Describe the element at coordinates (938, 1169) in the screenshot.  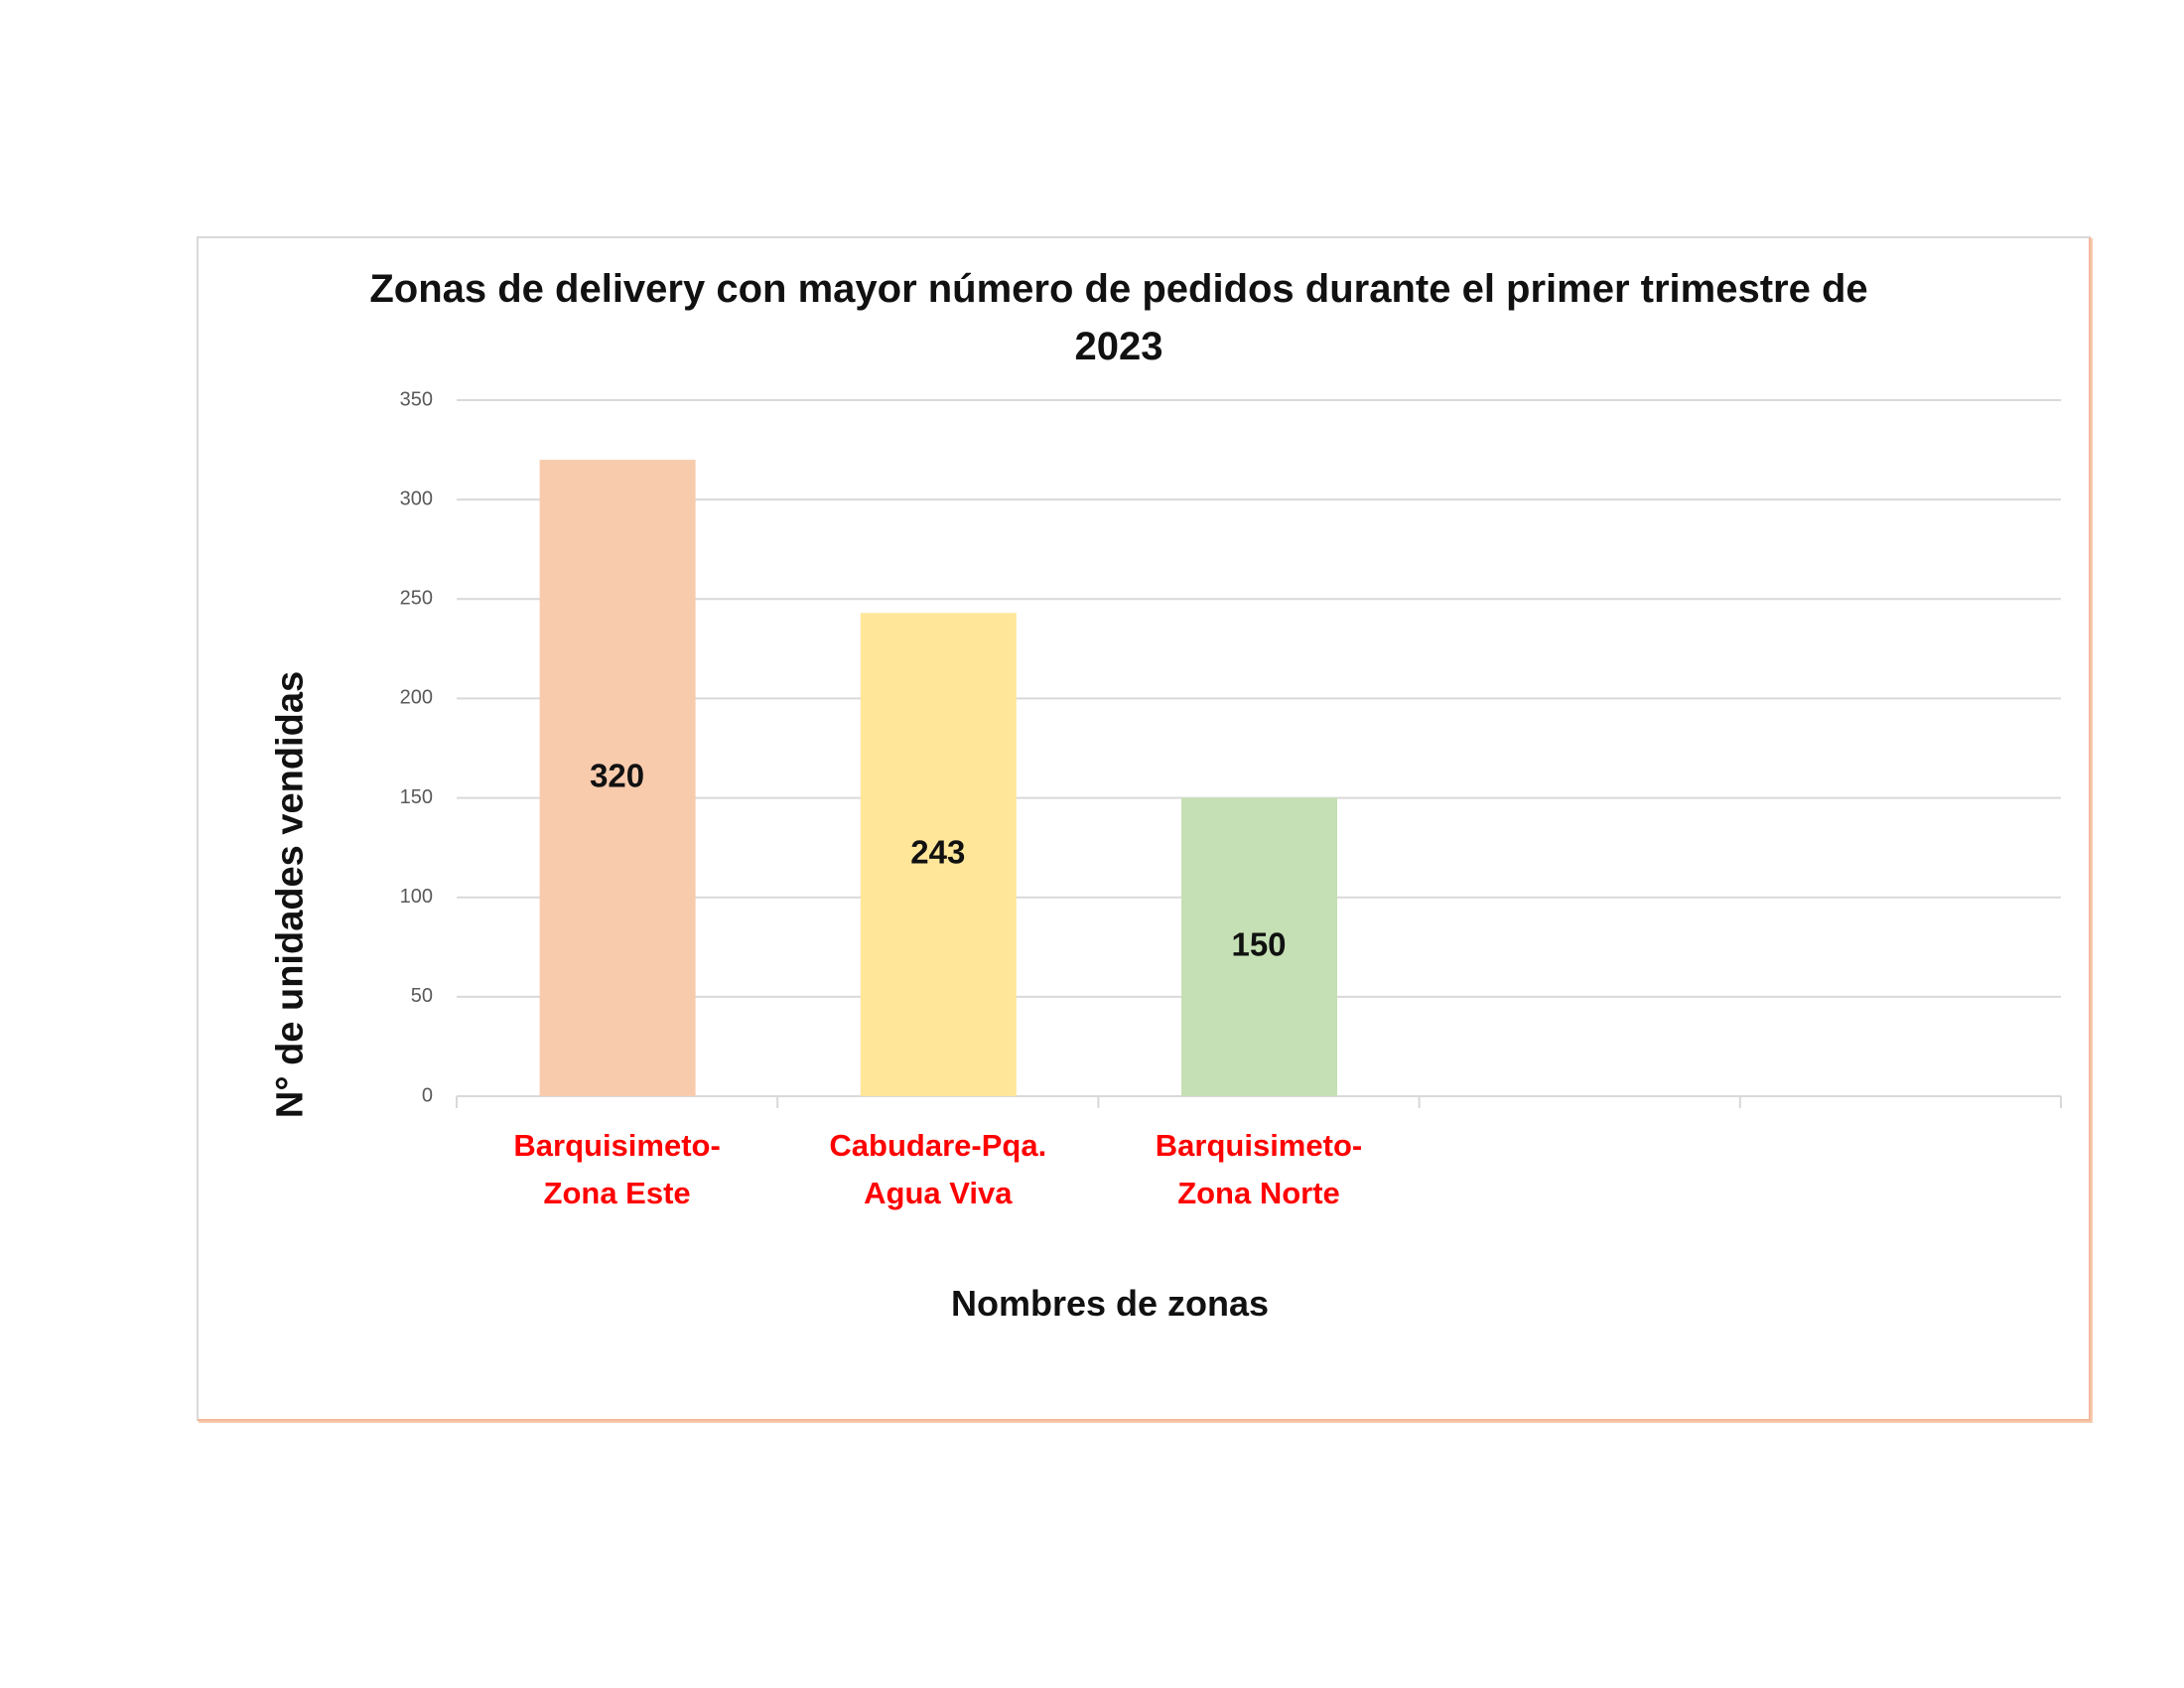
I see `x-tick-label: Cabudare-Pqa. Agua Viva` at that location.